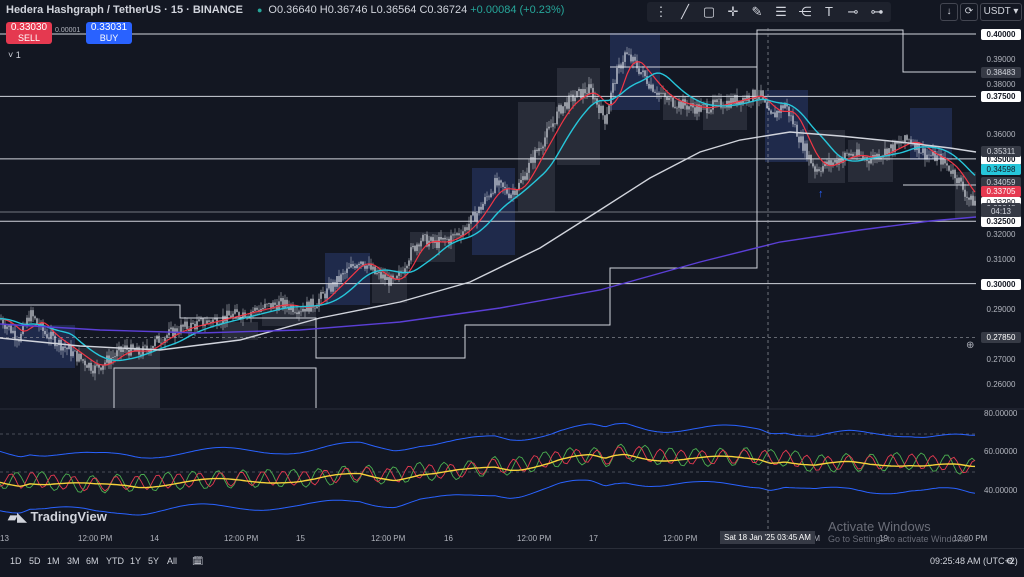  Describe the element at coordinates (757, 11) in the screenshot. I see `brush-icon: ✎` at that location.